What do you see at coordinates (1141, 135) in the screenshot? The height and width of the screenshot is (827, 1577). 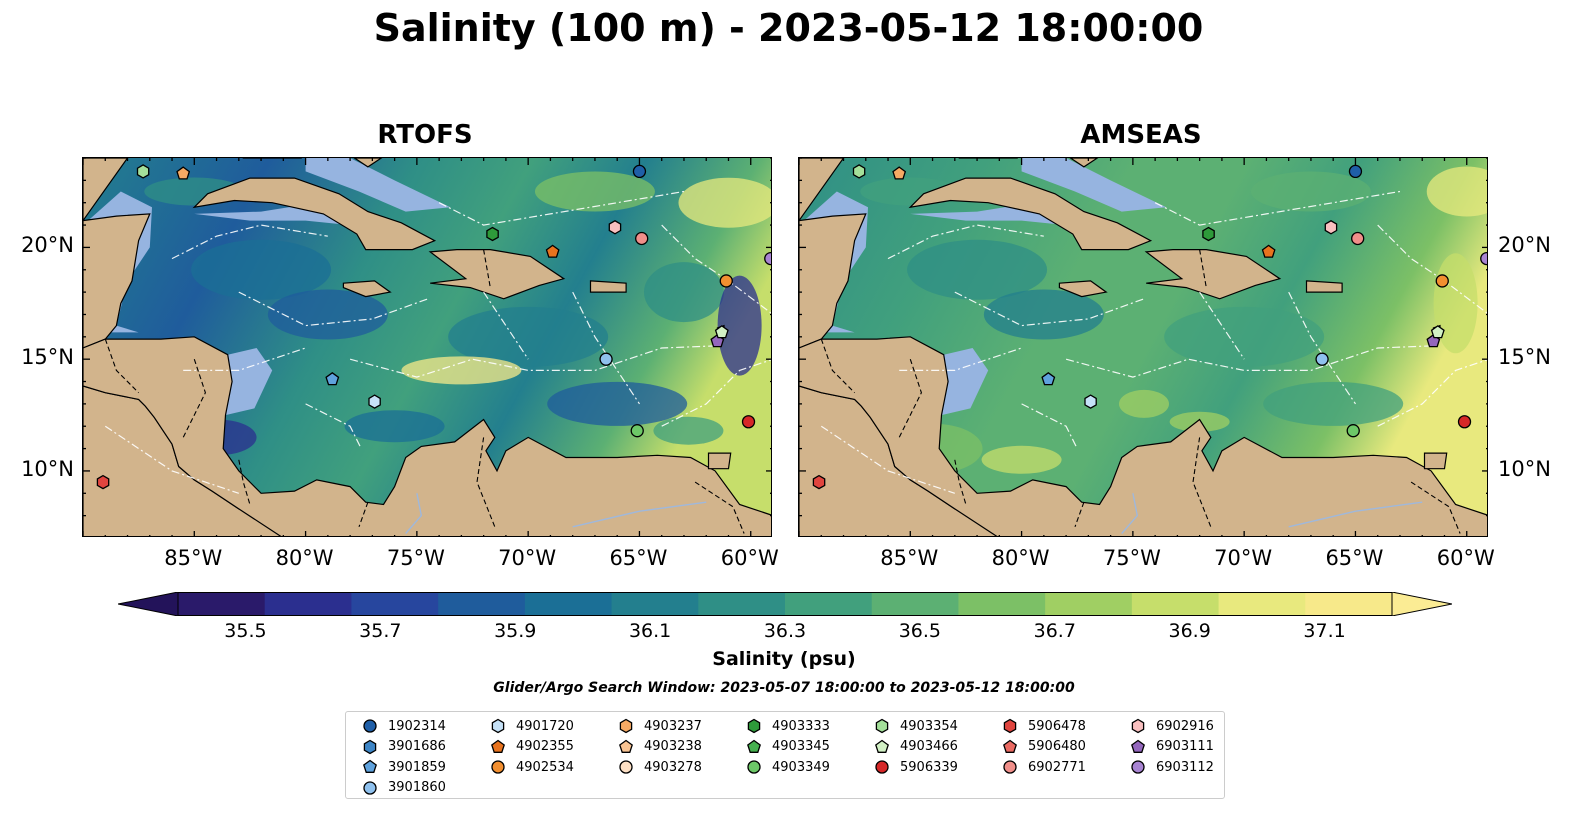 I see `panel-title-amseas: AMSEAS` at bounding box center [1141, 135].